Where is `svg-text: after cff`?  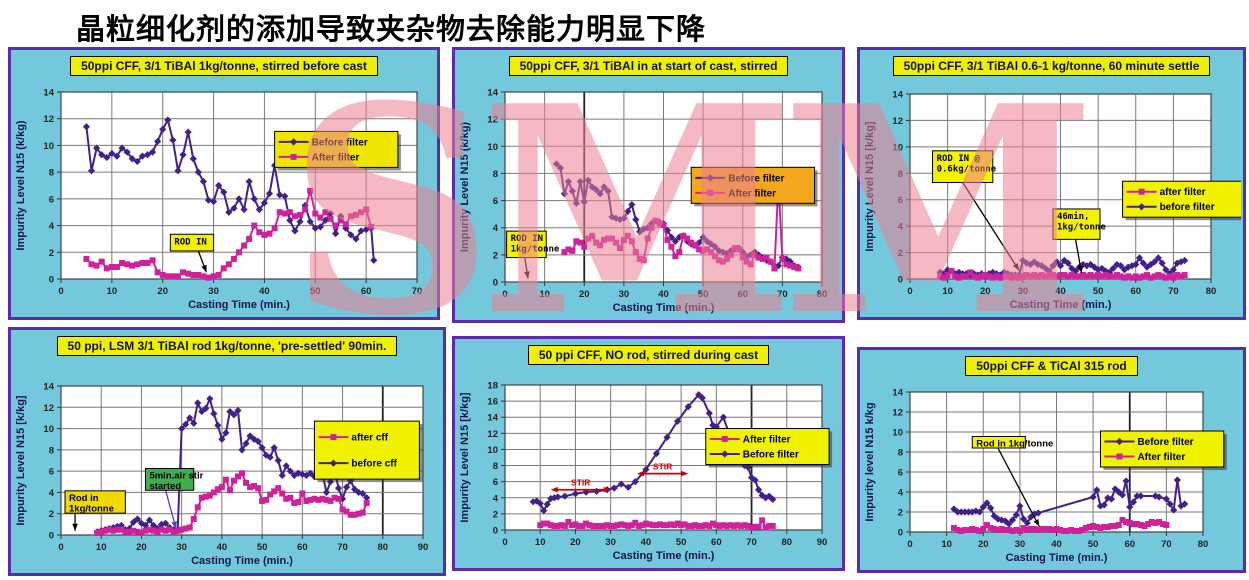 svg-text: after cff is located at coordinates (369, 438).